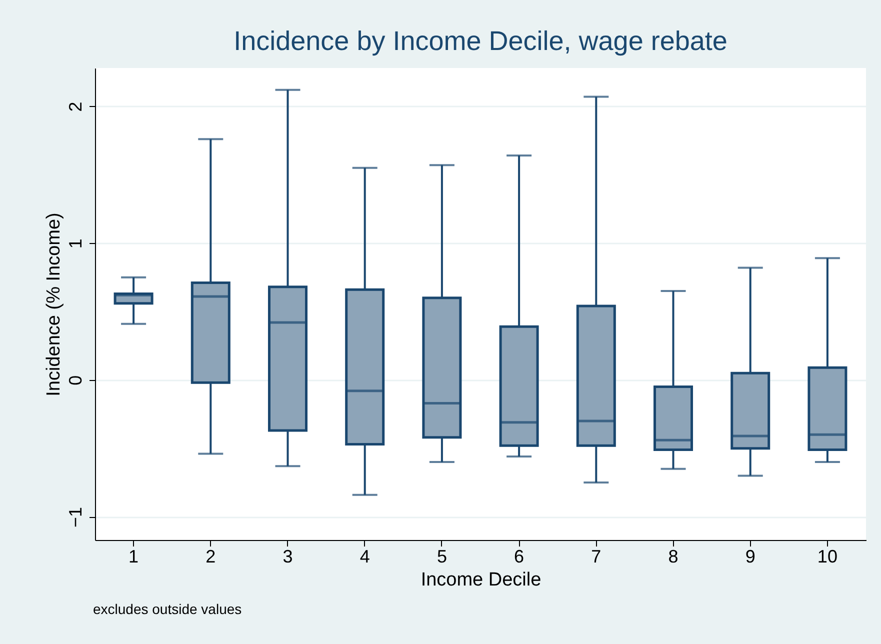 The image size is (881, 644). What do you see at coordinates (76, 380) in the screenshot?
I see `y-tick-label: 0` at bounding box center [76, 380].